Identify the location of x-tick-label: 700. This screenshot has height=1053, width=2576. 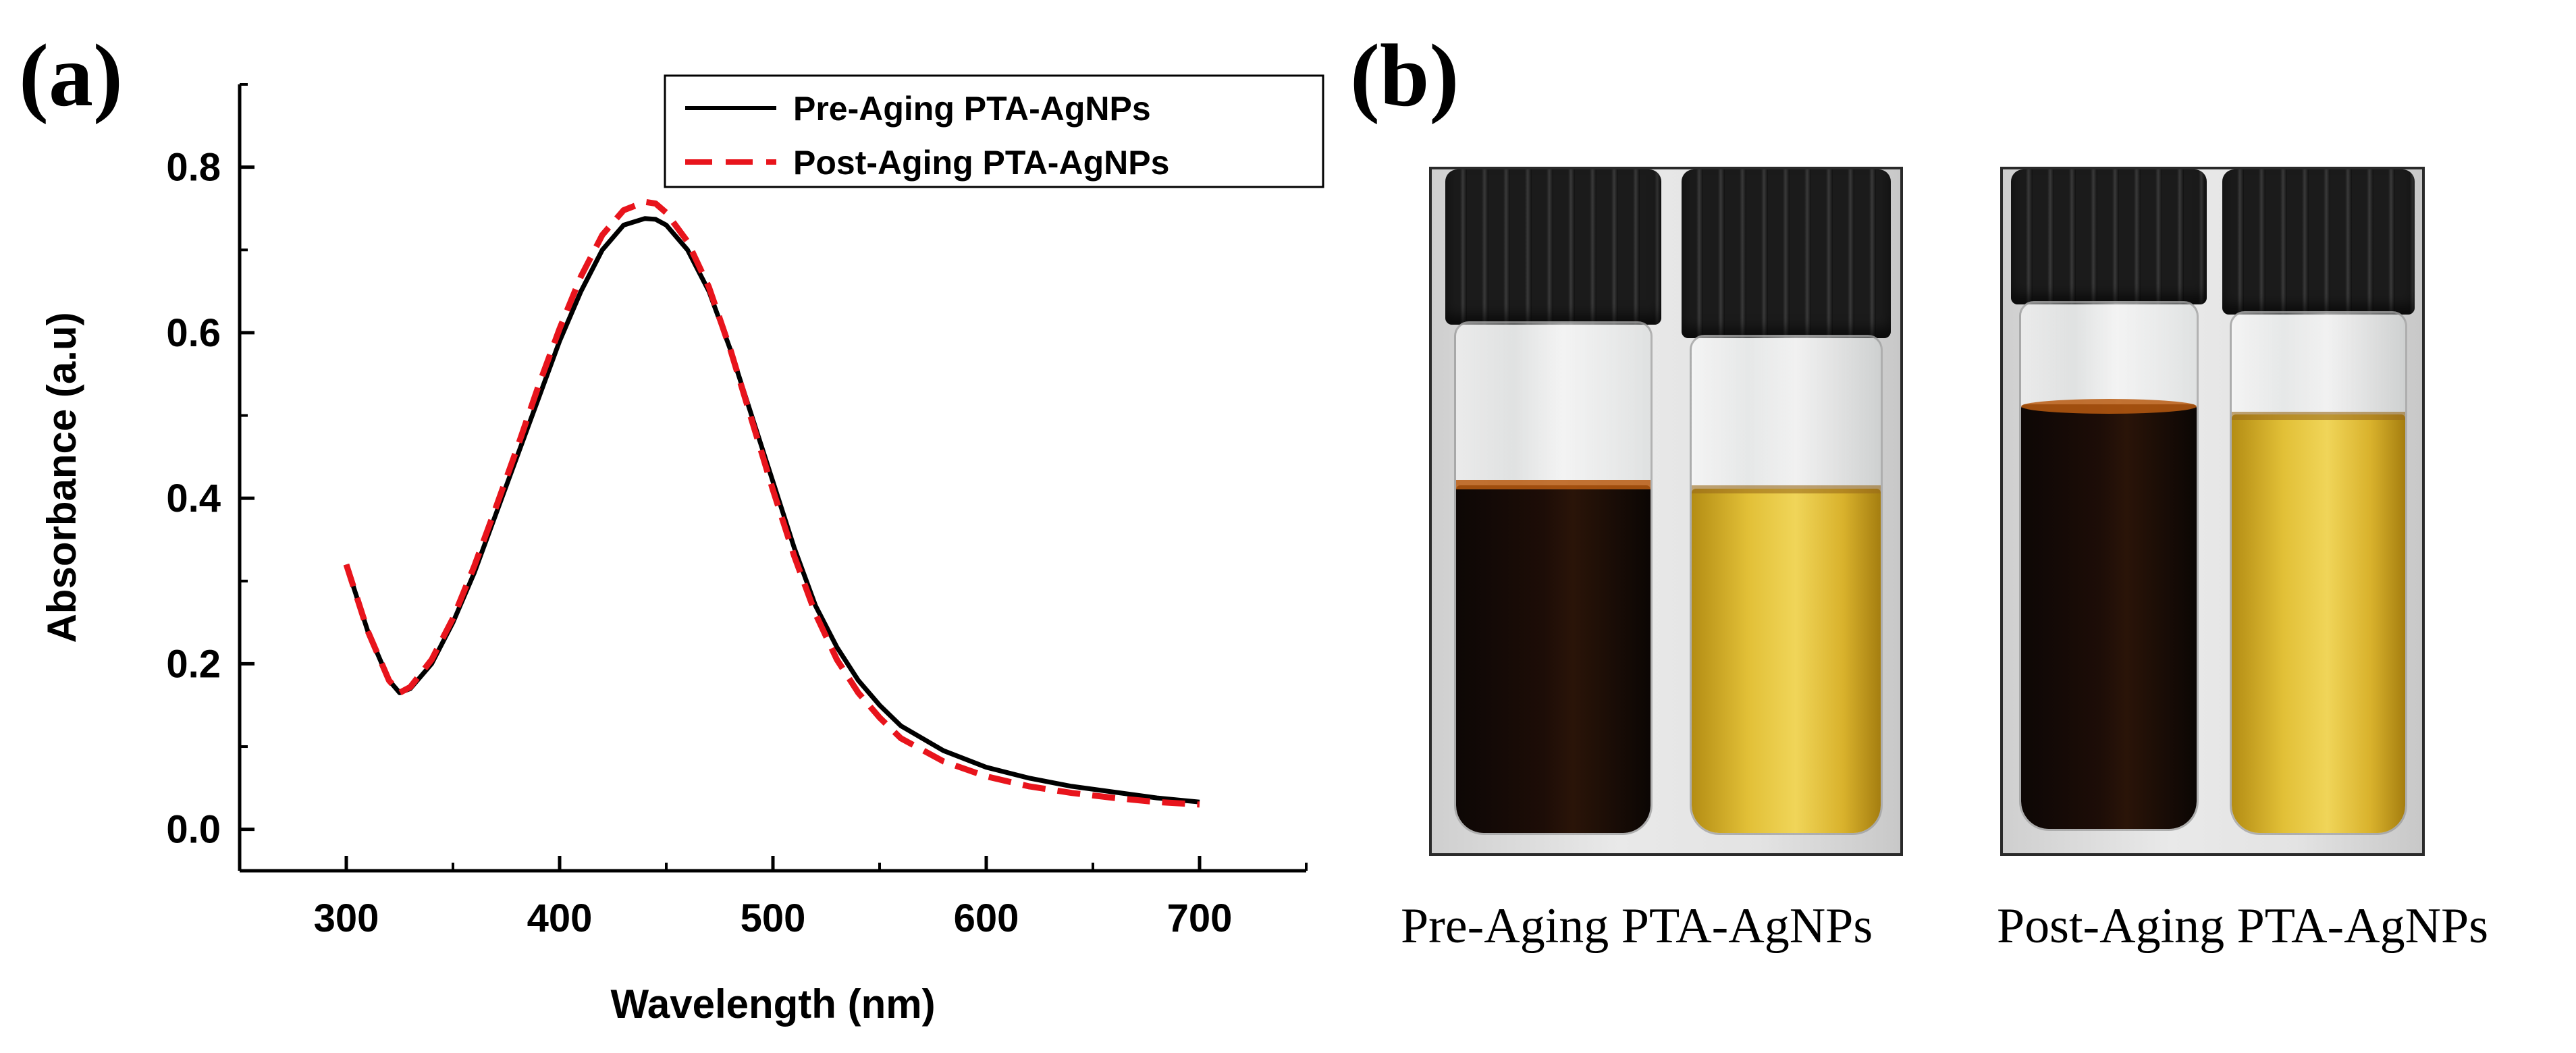
(1200, 918).